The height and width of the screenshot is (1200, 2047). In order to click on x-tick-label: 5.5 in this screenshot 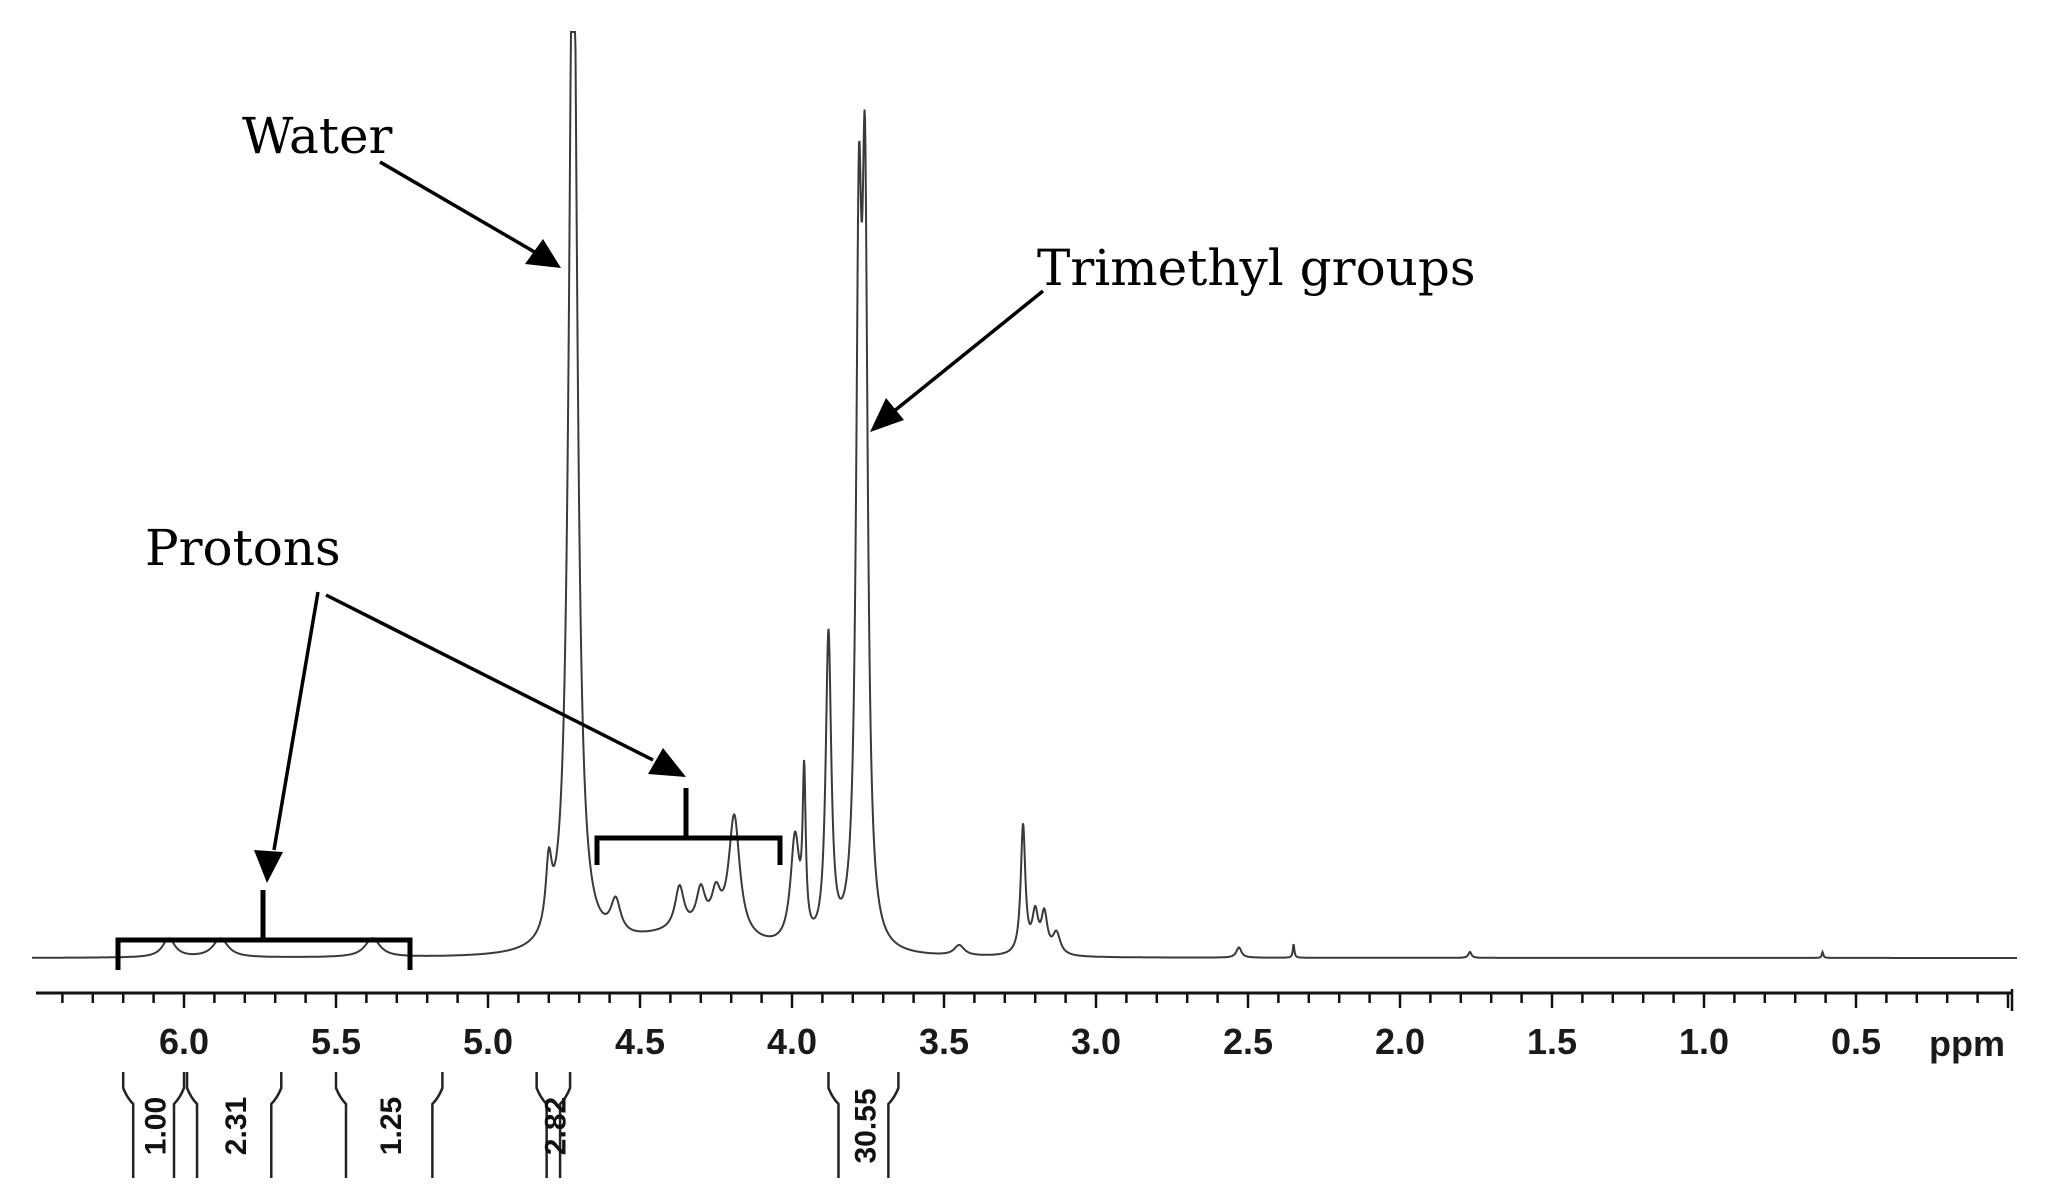, I will do `click(336, 1041)`.